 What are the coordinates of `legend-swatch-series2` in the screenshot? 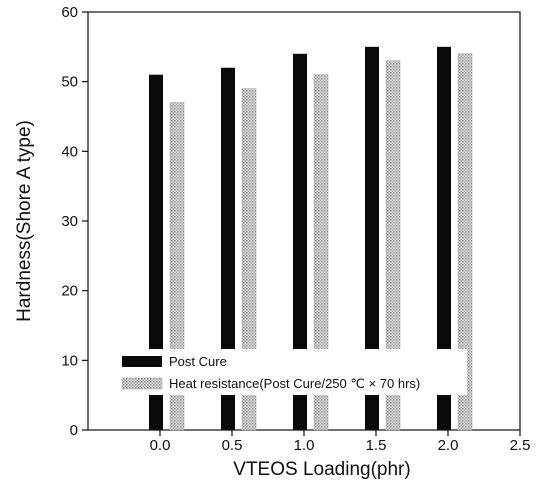 It's located at (142, 383).